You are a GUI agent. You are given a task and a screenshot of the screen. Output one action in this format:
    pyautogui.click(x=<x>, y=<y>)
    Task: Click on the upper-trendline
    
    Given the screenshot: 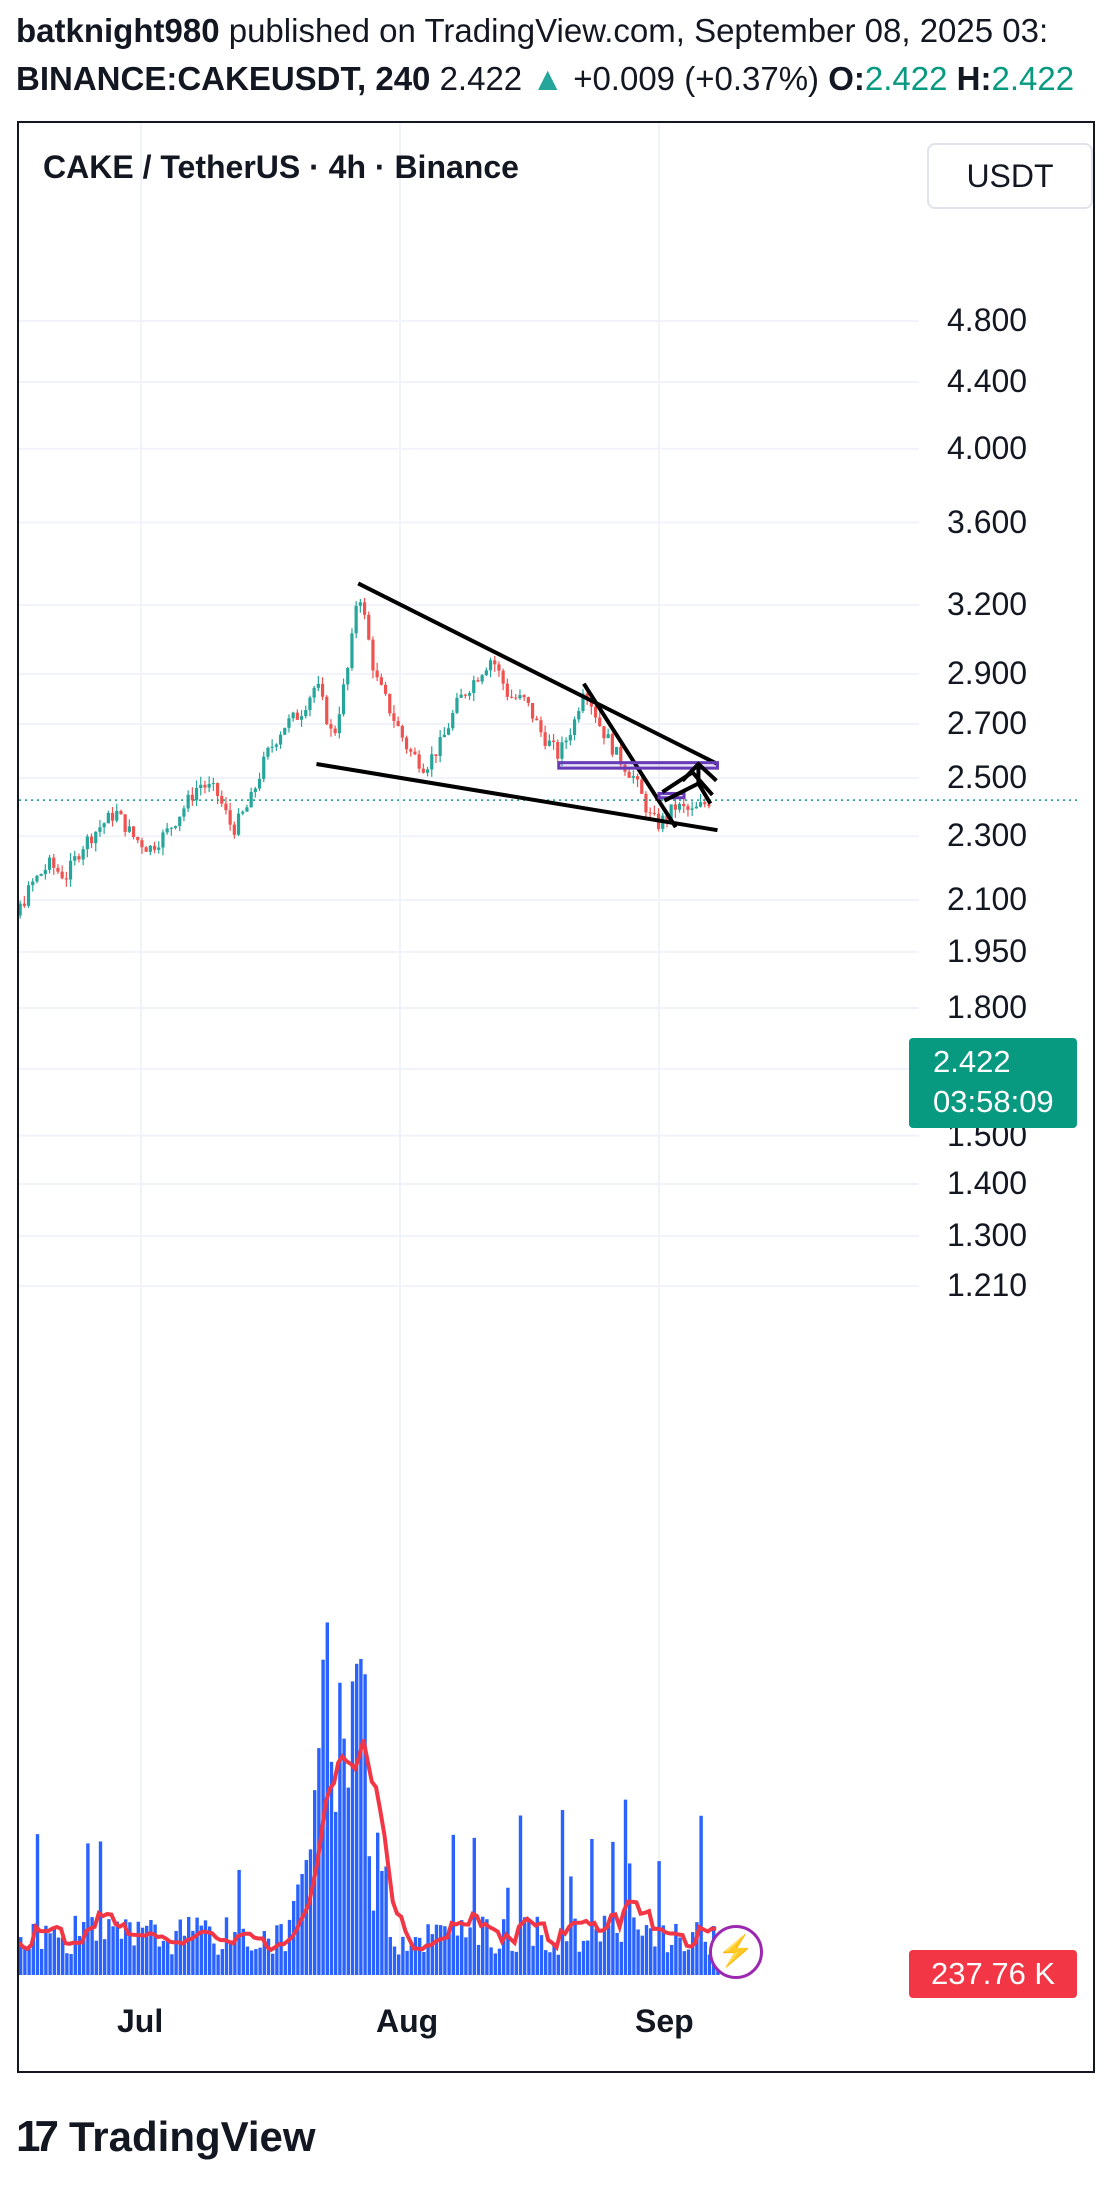 What is the action you would take?
    pyautogui.click(x=538, y=673)
    